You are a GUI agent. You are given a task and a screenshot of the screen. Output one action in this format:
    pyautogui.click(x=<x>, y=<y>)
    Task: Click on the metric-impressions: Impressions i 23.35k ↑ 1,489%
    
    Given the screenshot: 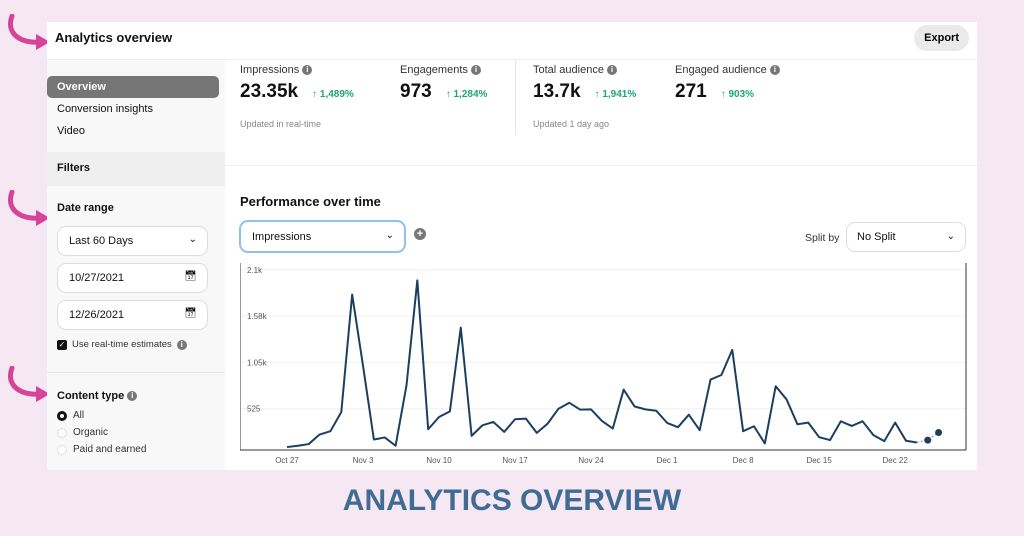 What is the action you would take?
    pyautogui.click(x=297, y=83)
    